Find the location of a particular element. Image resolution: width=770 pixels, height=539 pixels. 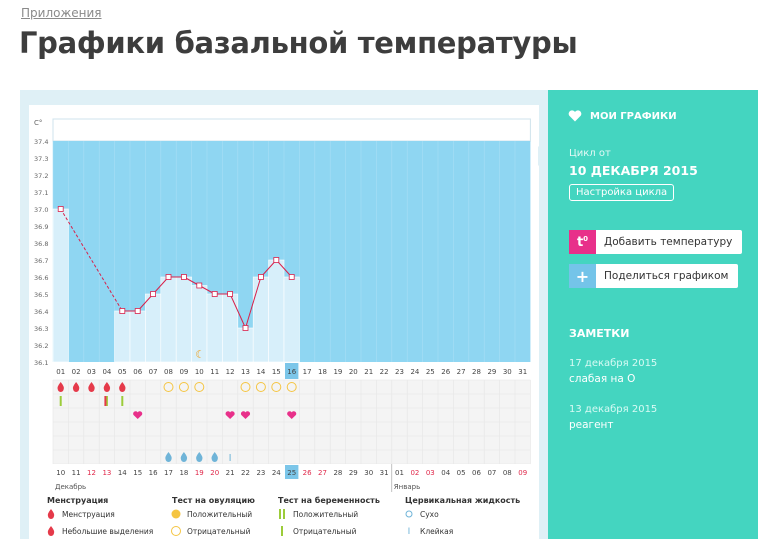

note-text: слабая на О is located at coordinates (602, 379).